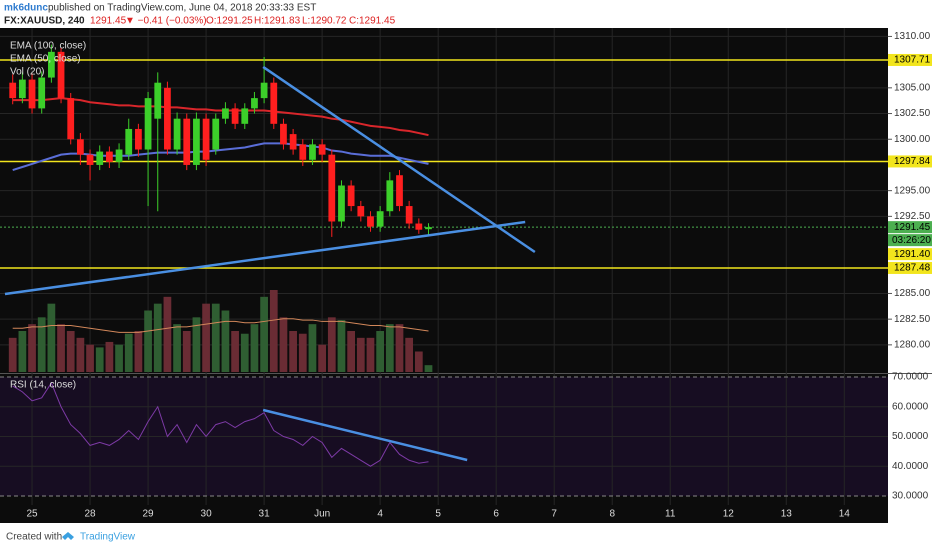 The image size is (932, 550). What do you see at coordinates (27, 72) in the screenshot?
I see `legend-entry: Vol (20)` at bounding box center [27, 72].